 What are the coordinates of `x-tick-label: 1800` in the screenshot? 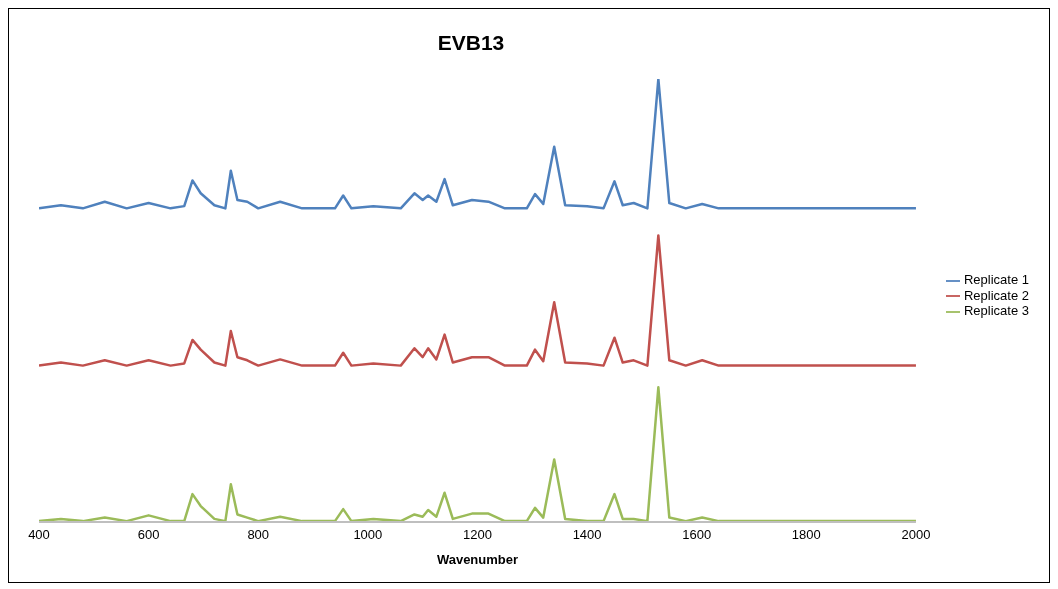 It's located at (806, 535).